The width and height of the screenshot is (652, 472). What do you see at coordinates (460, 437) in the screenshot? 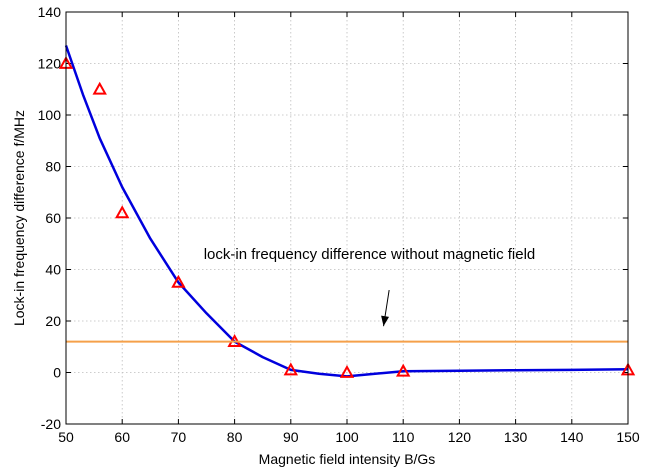
I see `x-tick-label: 120` at bounding box center [460, 437].